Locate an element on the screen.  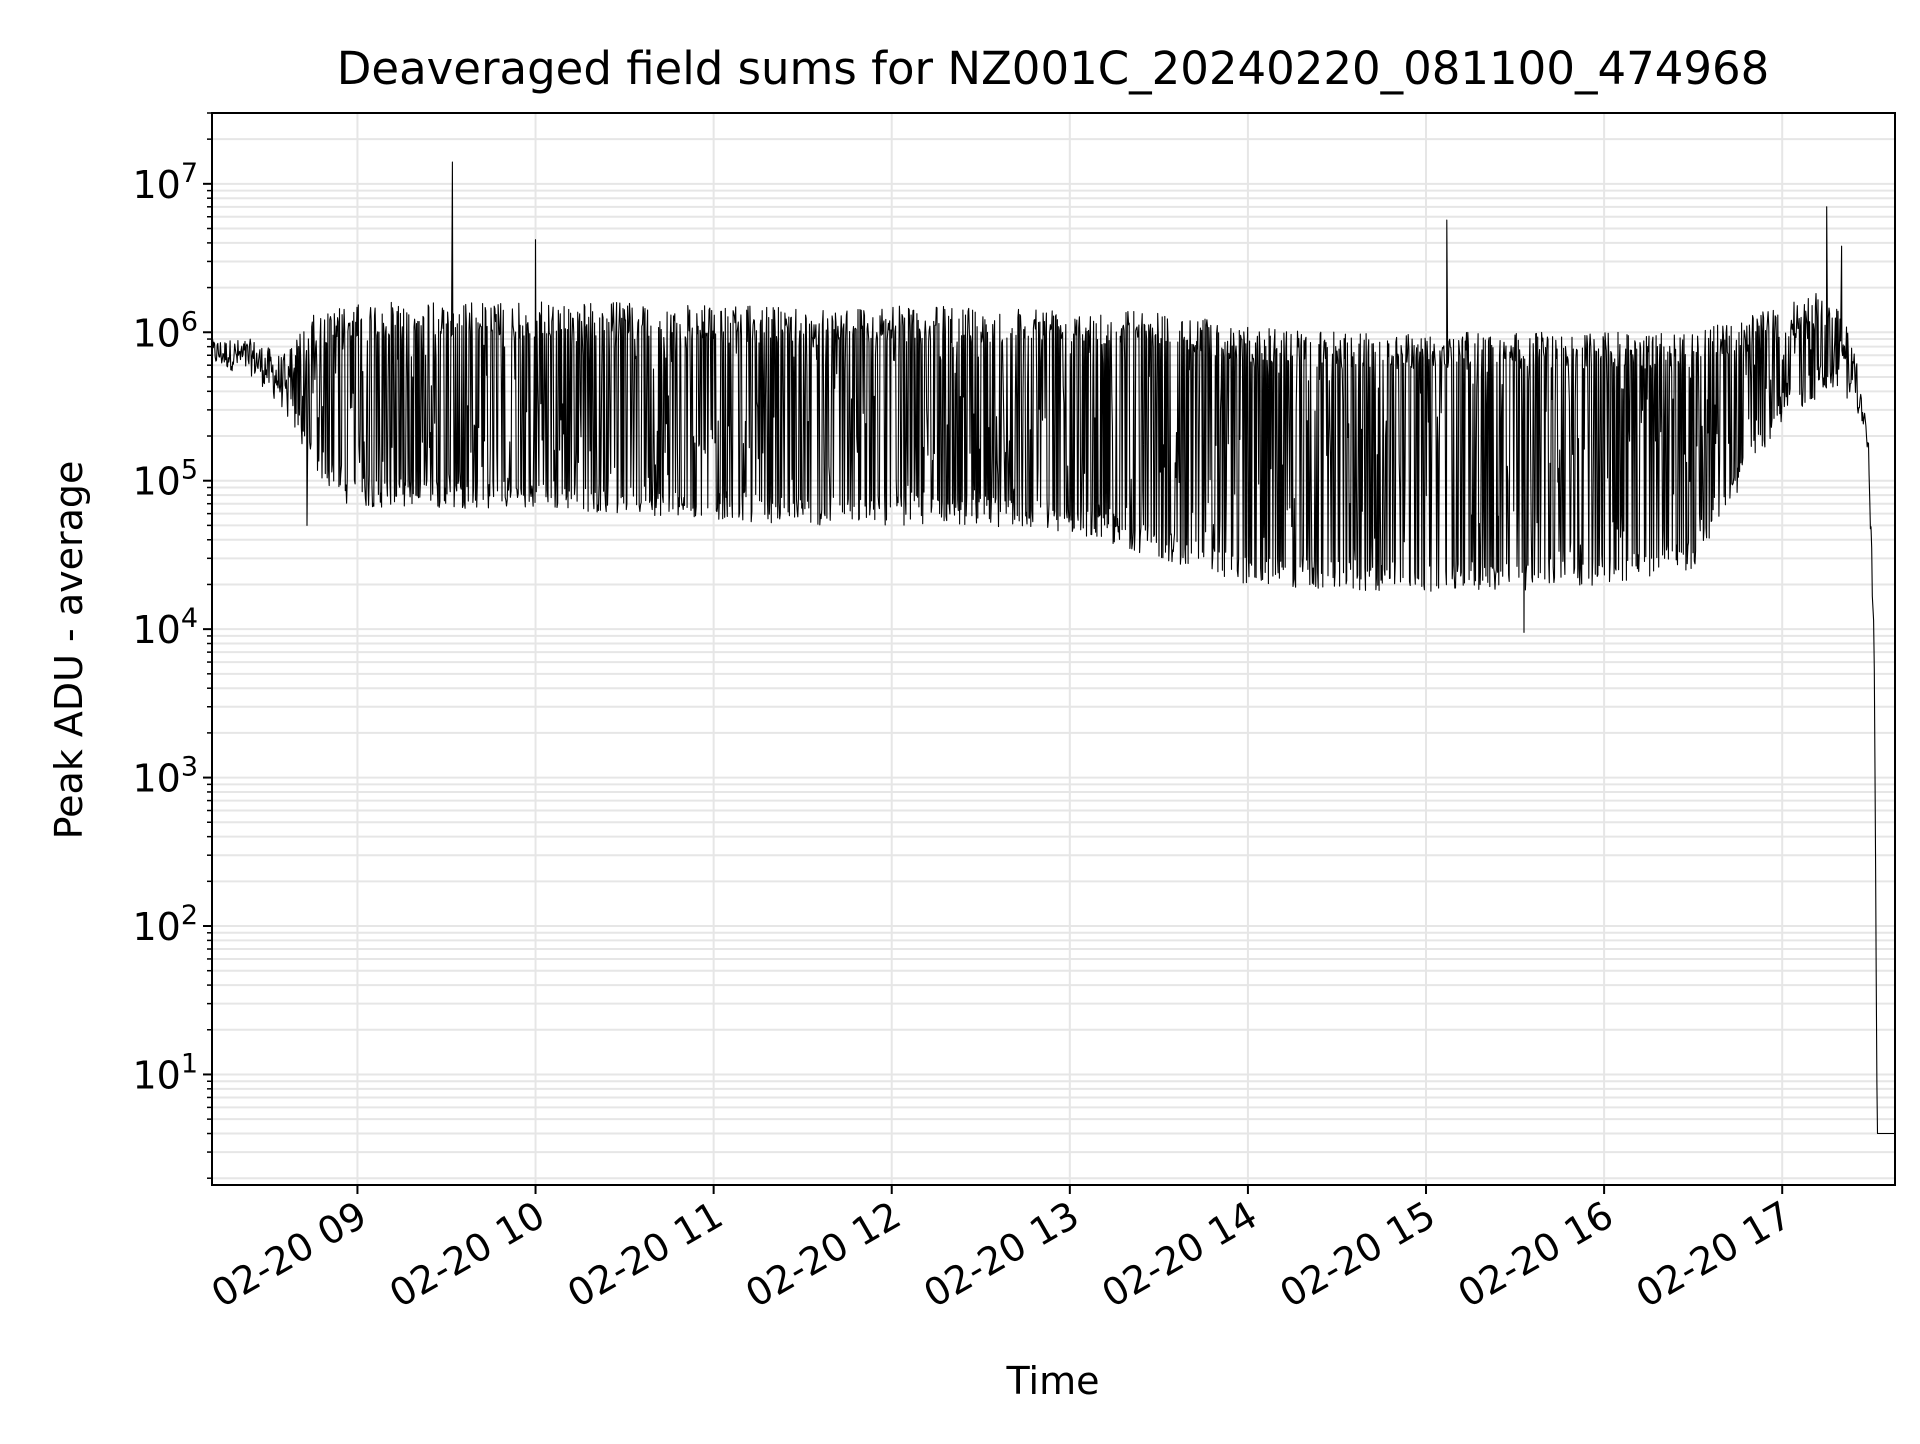
y-tick-exponent: 4 is located at coordinates (189, 618).